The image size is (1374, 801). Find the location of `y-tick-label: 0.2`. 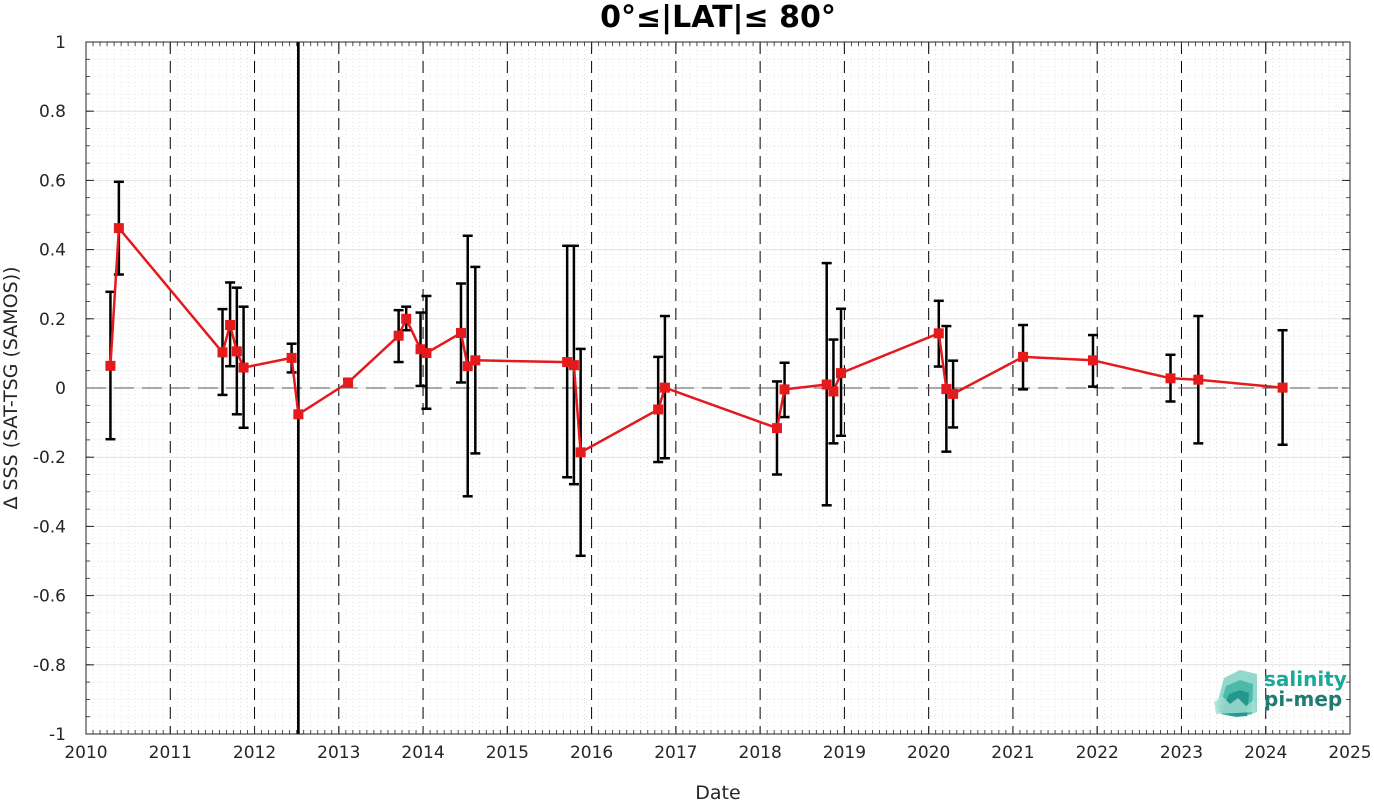

y-tick-label: 0.2 is located at coordinates (52, 320).